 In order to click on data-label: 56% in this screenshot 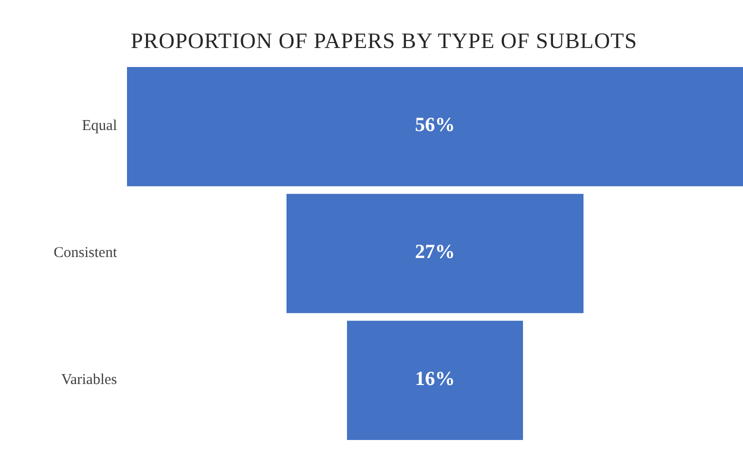, I will do `click(435, 125)`.